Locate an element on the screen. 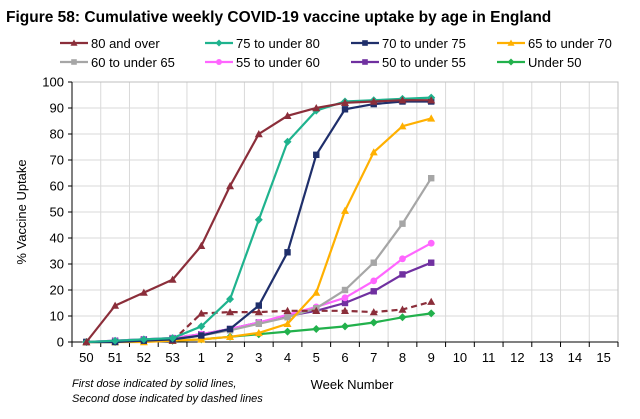 This screenshot has width=640, height=419. x-tick-label: 8 is located at coordinates (402, 357).